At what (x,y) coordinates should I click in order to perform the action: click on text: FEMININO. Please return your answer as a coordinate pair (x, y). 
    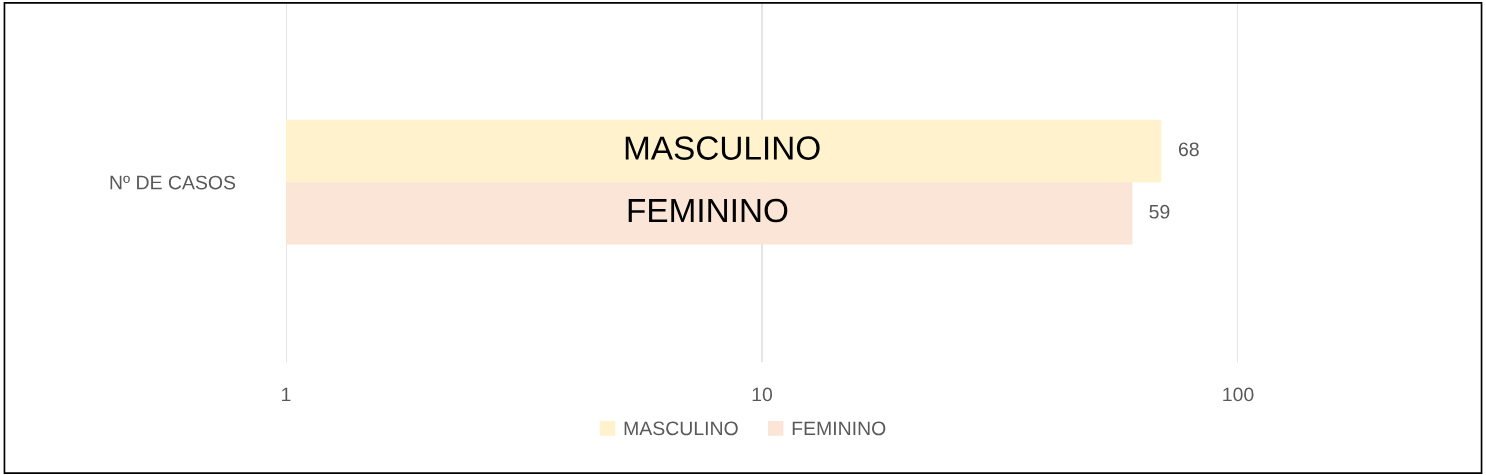
    Looking at the image, I should click on (708, 210).